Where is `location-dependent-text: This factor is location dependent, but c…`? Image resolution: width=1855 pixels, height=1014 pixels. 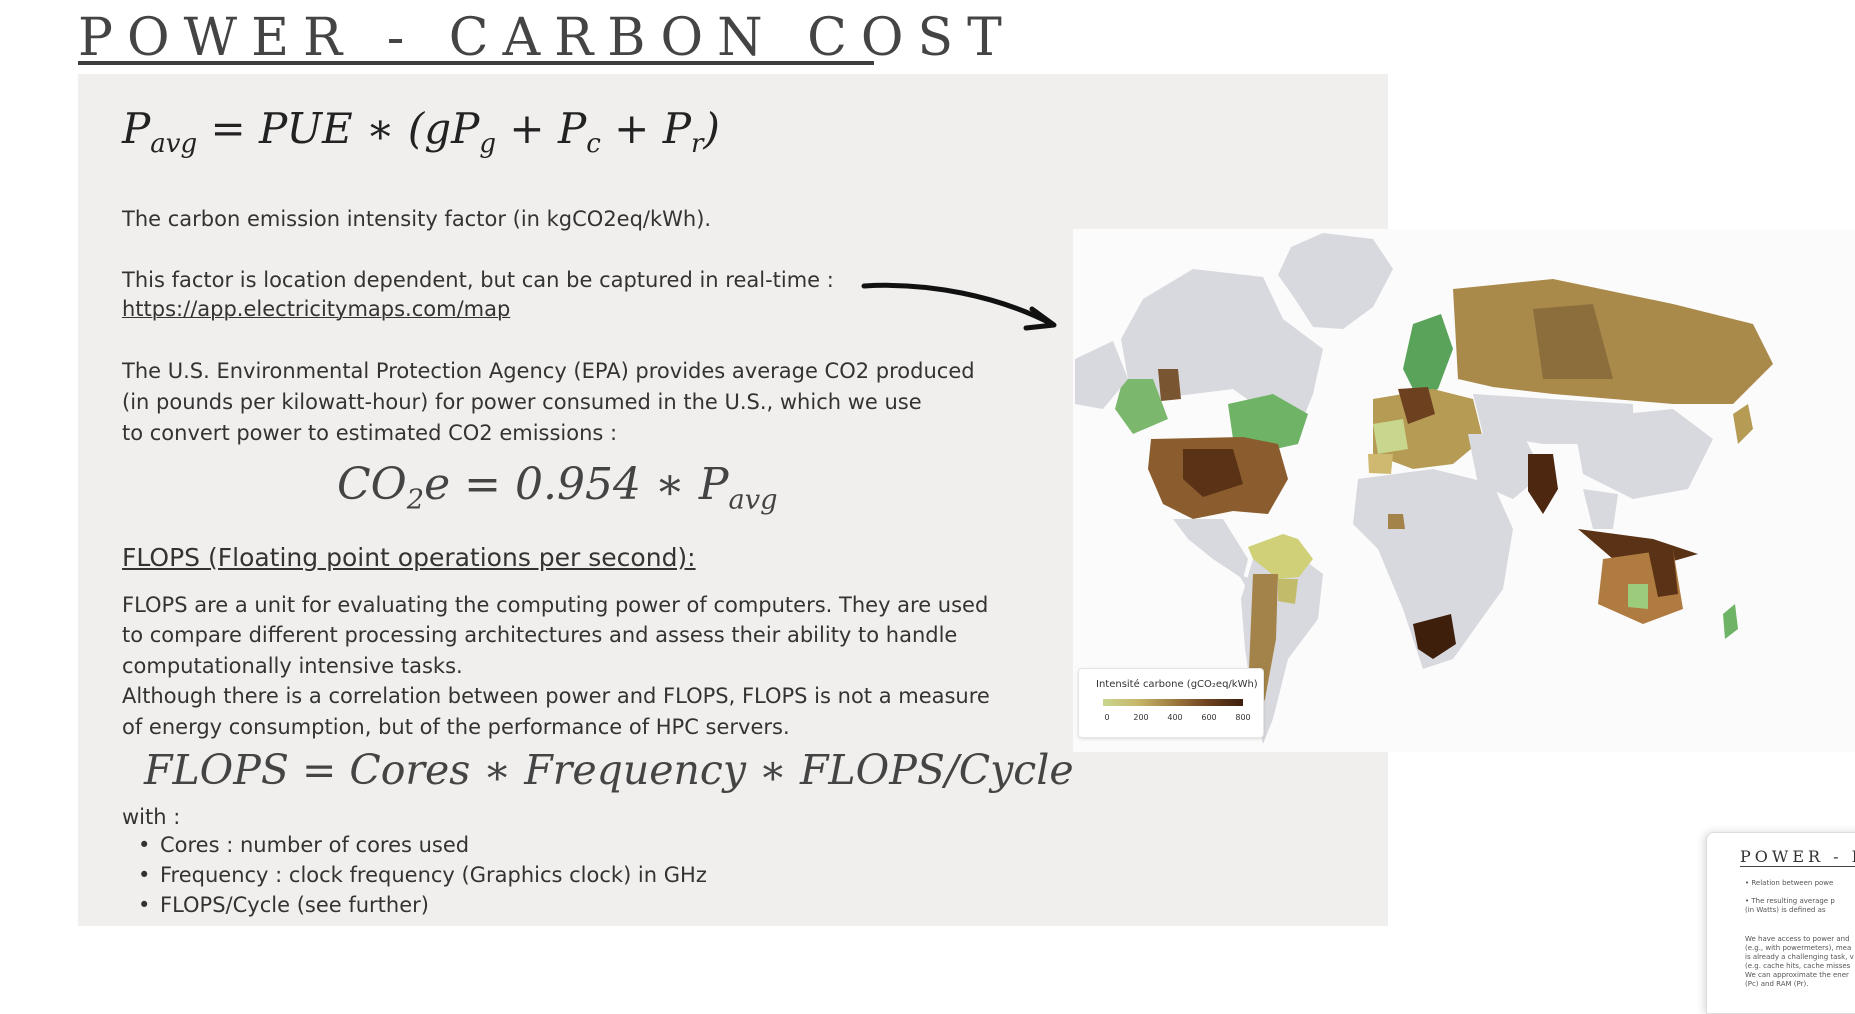 location-dependent-text: This factor is location dependent, but c… is located at coordinates (478, 280).